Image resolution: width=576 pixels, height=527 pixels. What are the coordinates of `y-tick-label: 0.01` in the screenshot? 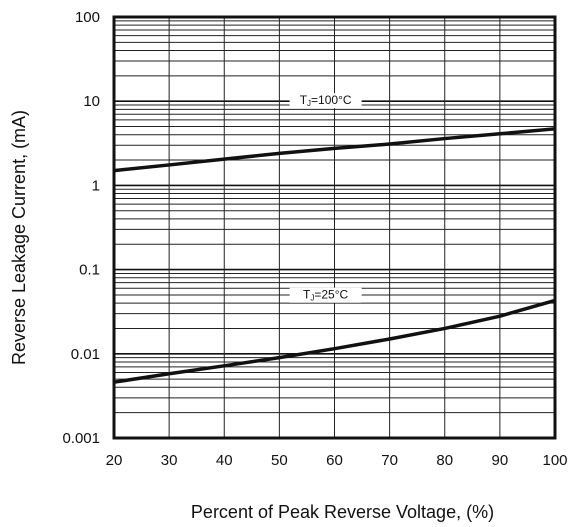 It's located at (85, 354).